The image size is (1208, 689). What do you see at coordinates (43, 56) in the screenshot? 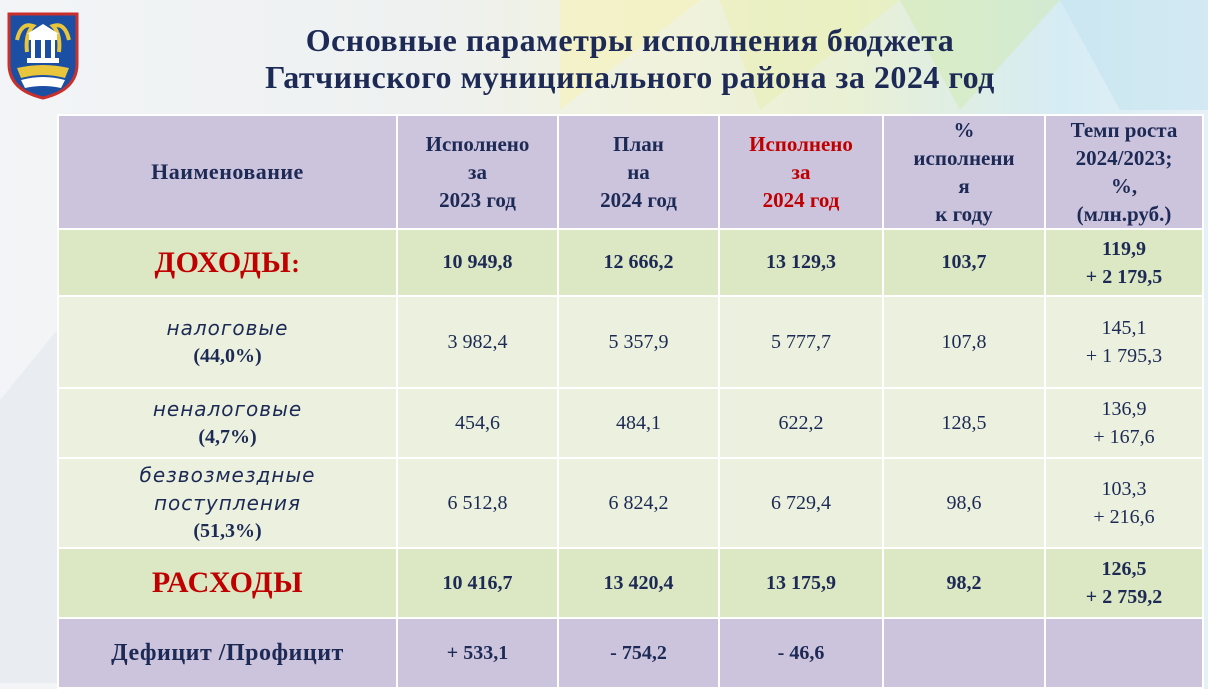
I see `coat-of-arms-icon` at bounding box center [43, 56].